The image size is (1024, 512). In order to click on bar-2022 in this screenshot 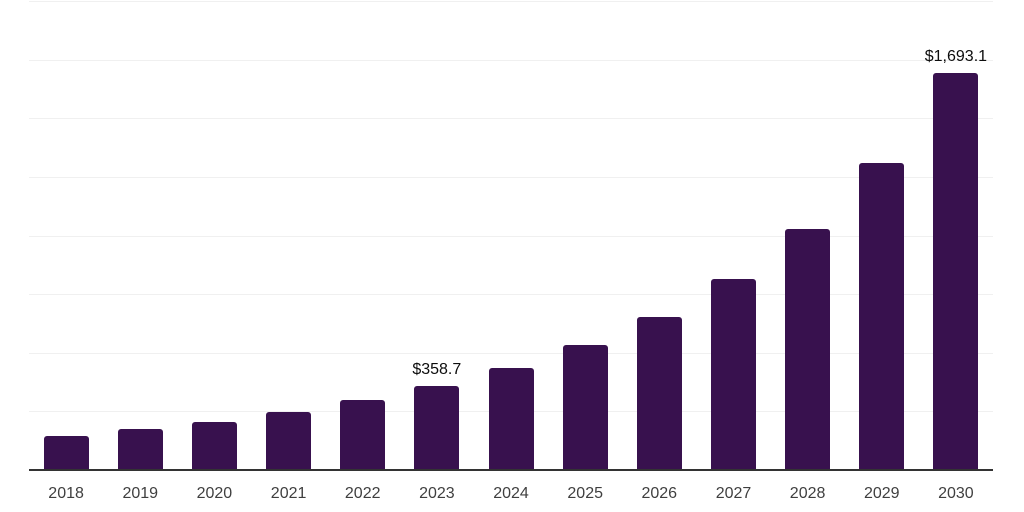, I will do `click(363, 435)`.